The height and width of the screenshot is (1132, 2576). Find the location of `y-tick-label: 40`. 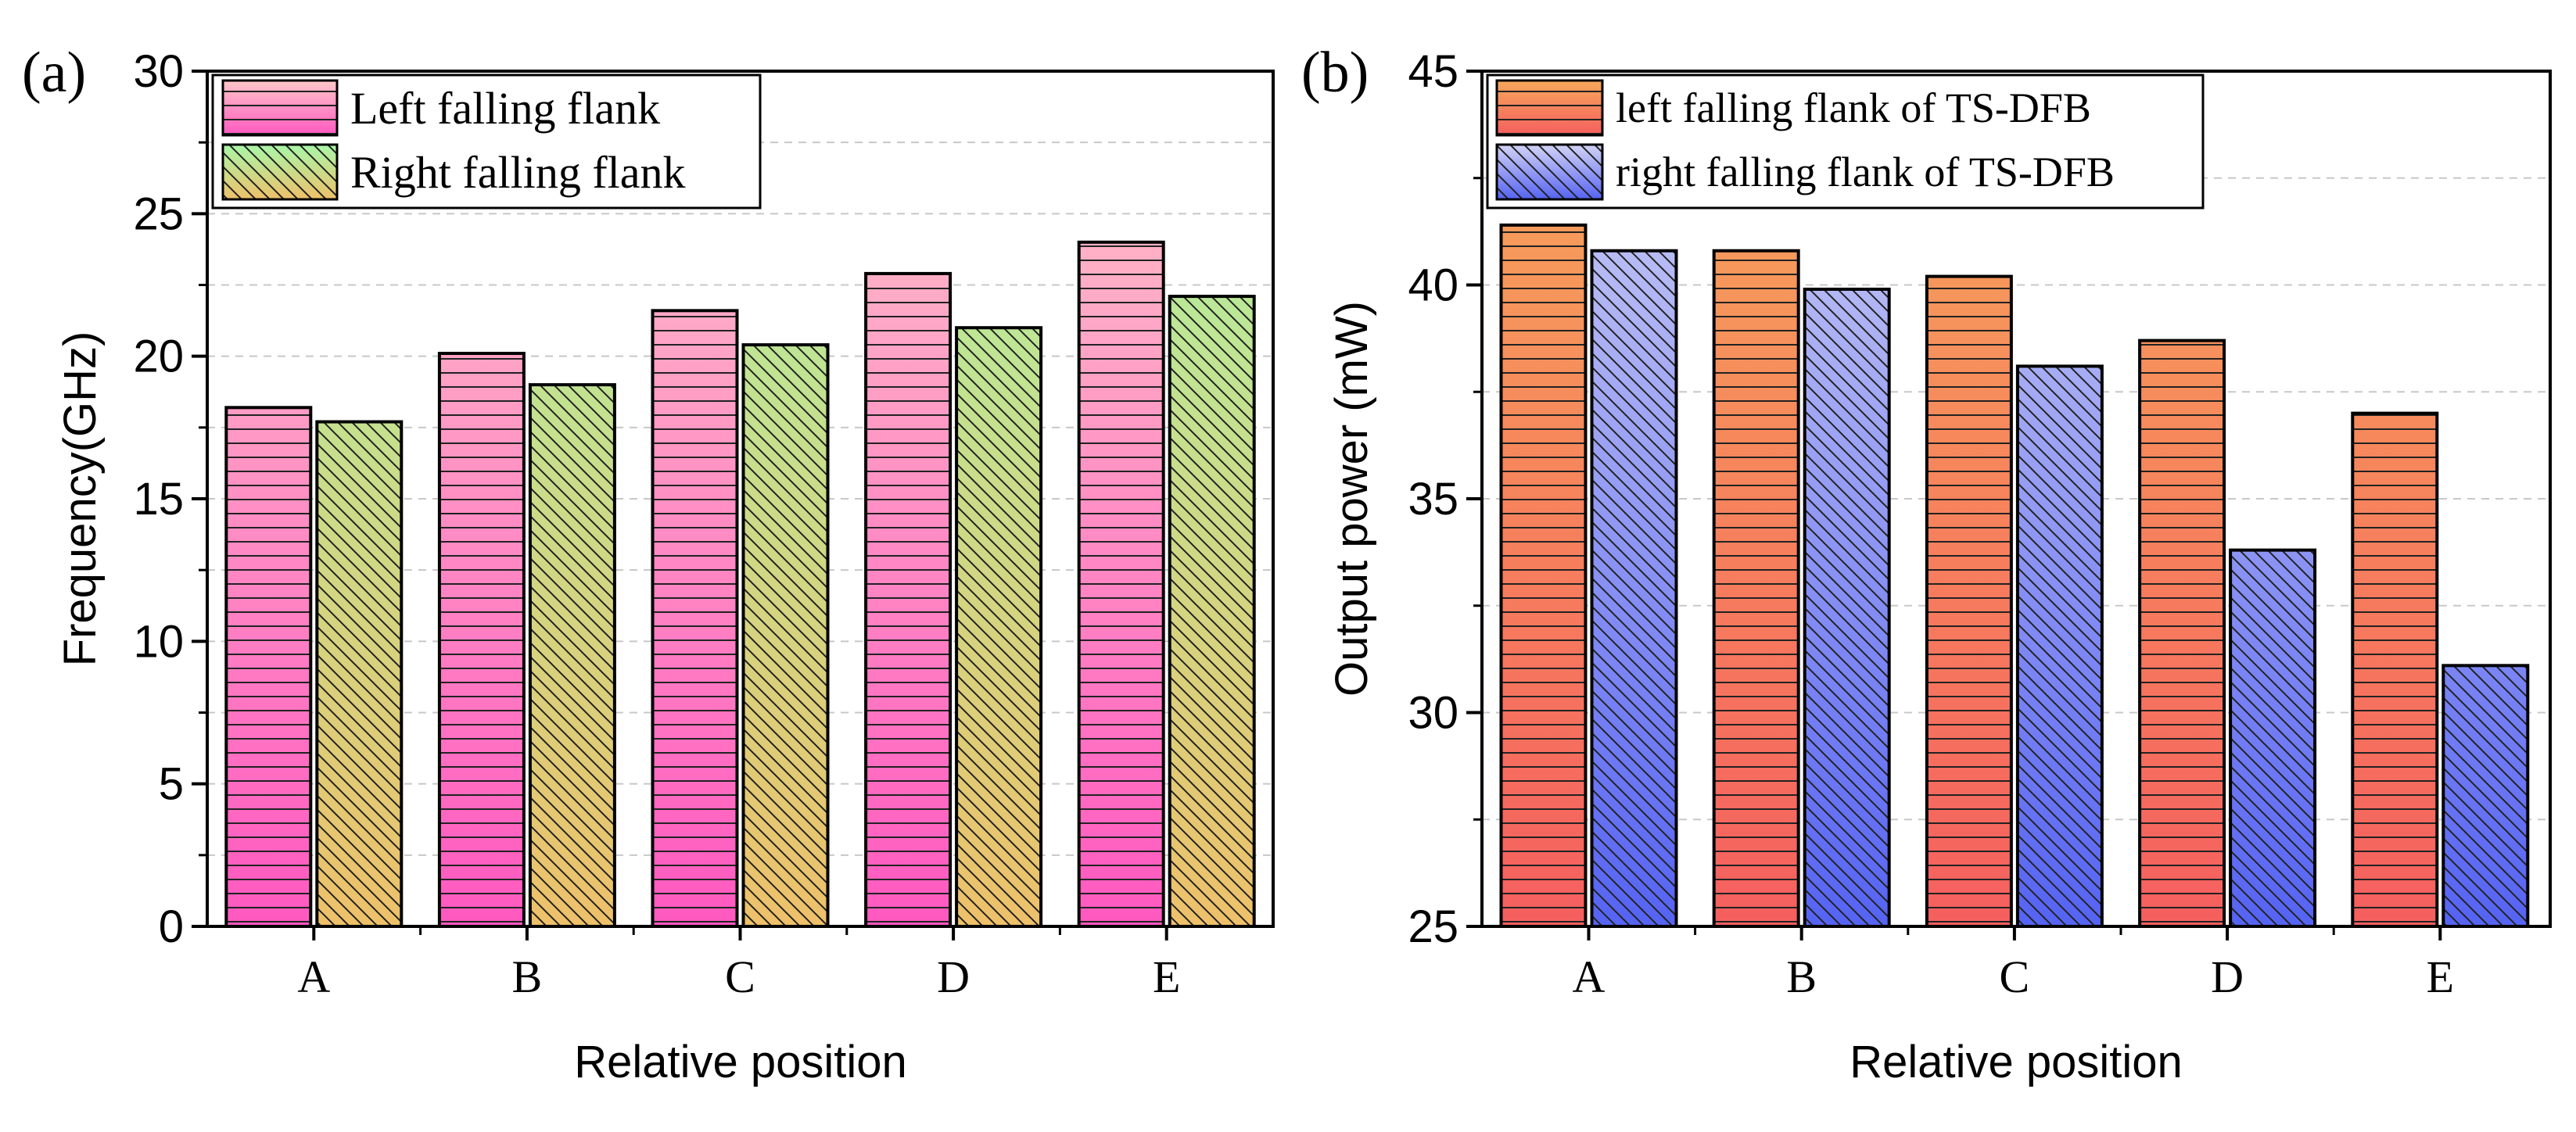

y-tick-label: 40 is located at coordinates (1433, 285).